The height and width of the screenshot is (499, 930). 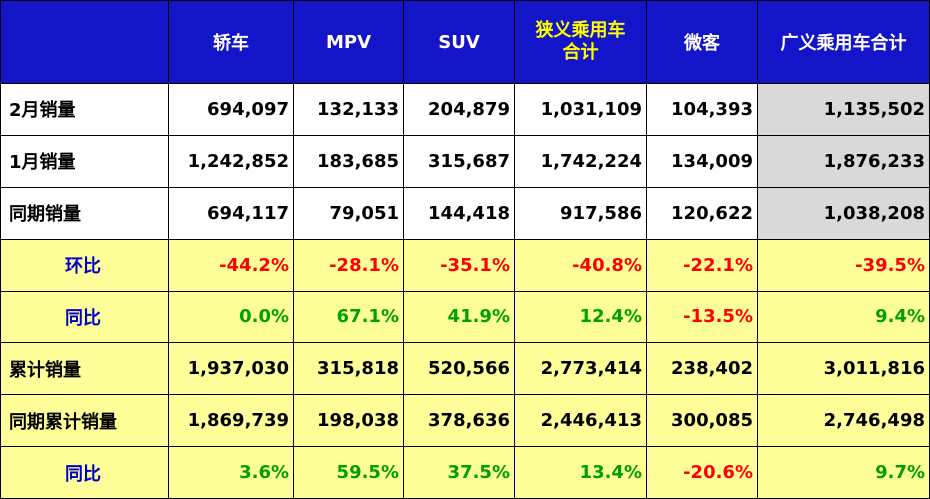 What do you see at coordinates (84, 213) in the screenshot?
I see `row-label: 同期销量` at bounding box center [84, 213].